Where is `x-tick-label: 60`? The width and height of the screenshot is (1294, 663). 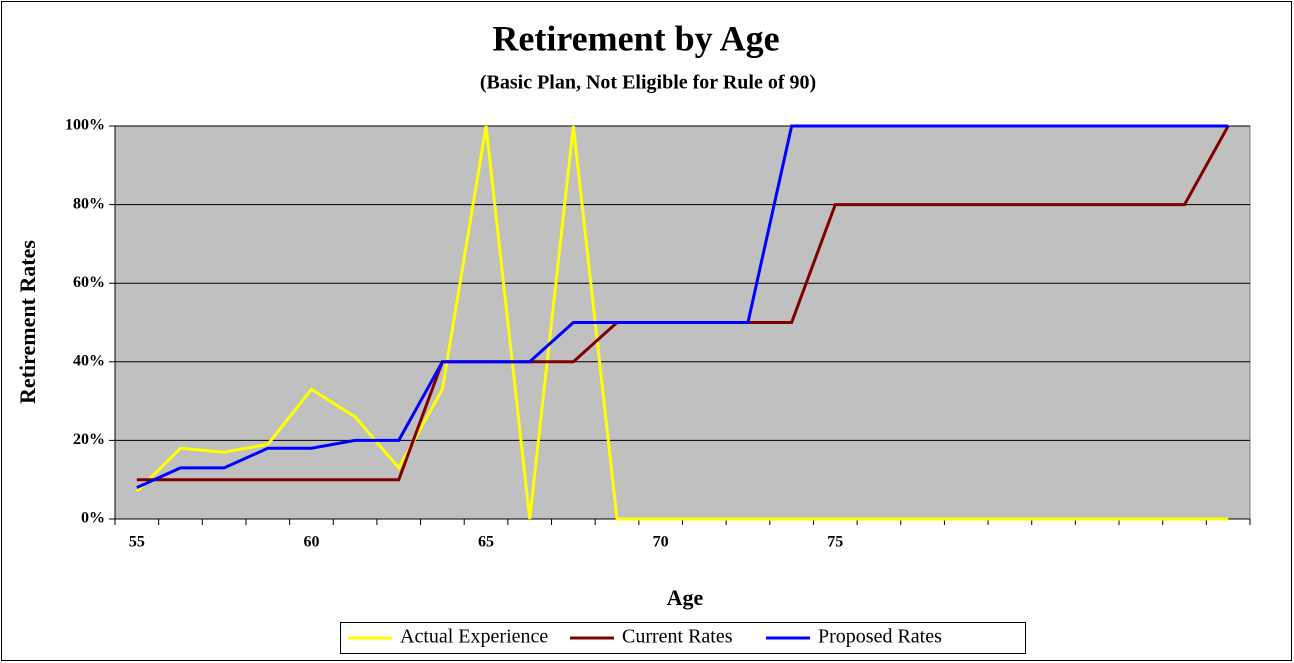
x-tick-label: 60 is located at coordinates (311, 542).